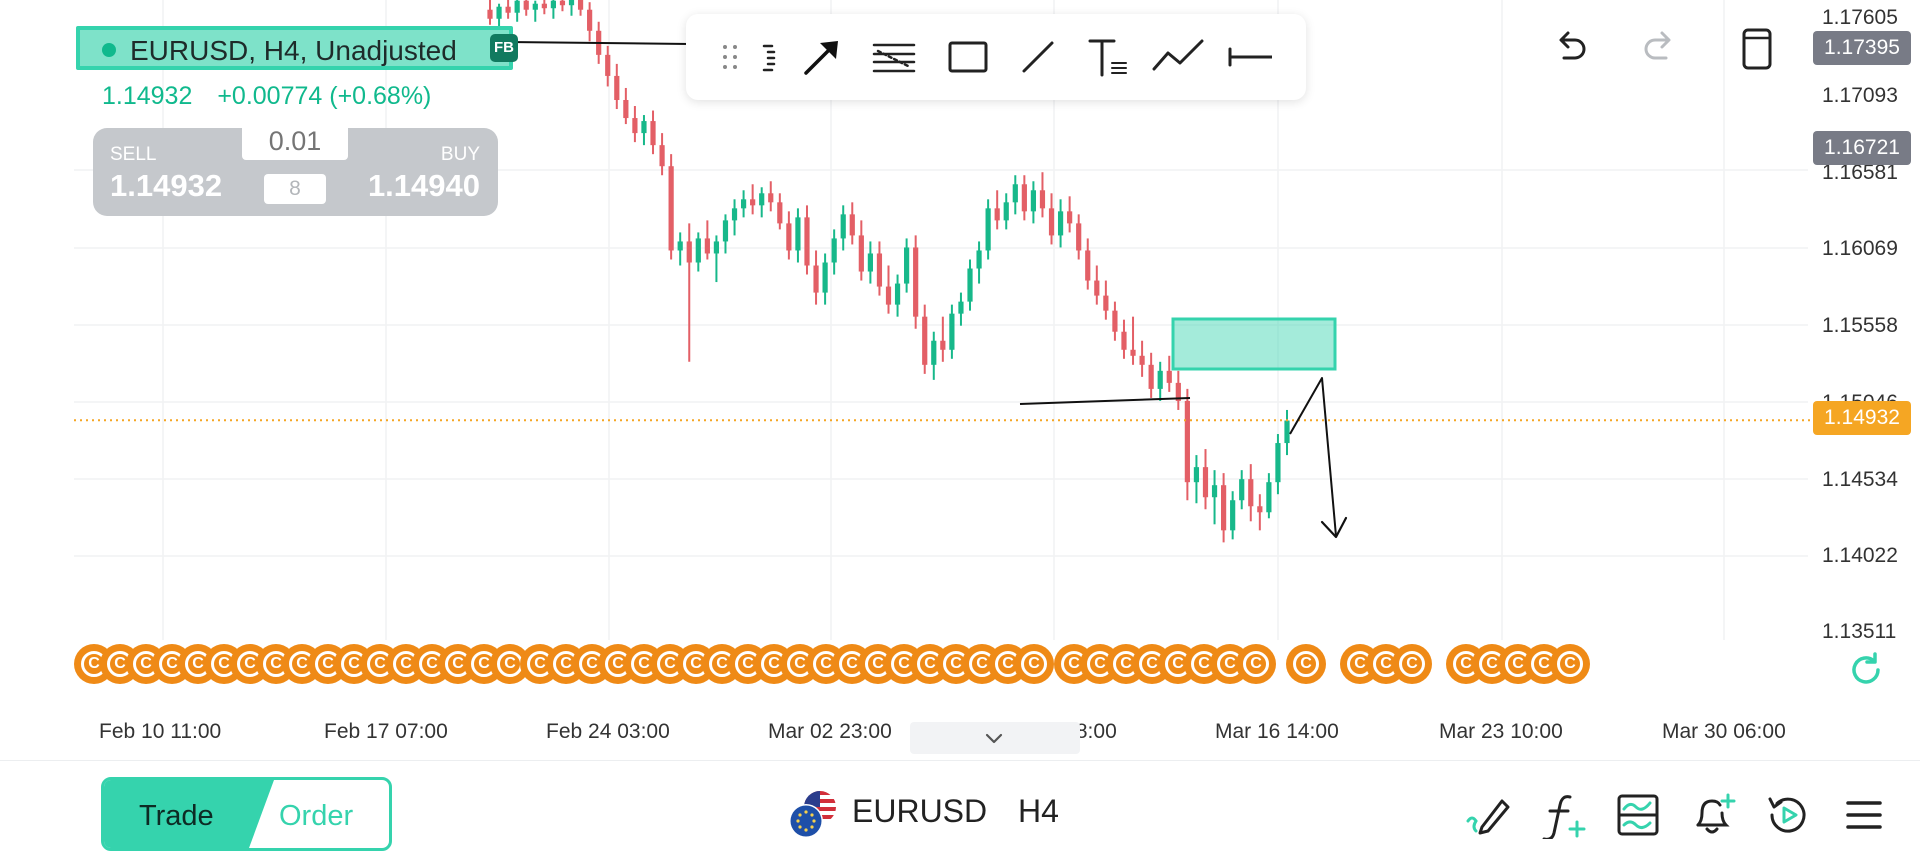 This screenshot has width=1920, height=864. What do you see at coordinates (1488, 815) in the screenshot?
I see `draw-icon` at bounding box center [1488, 815].